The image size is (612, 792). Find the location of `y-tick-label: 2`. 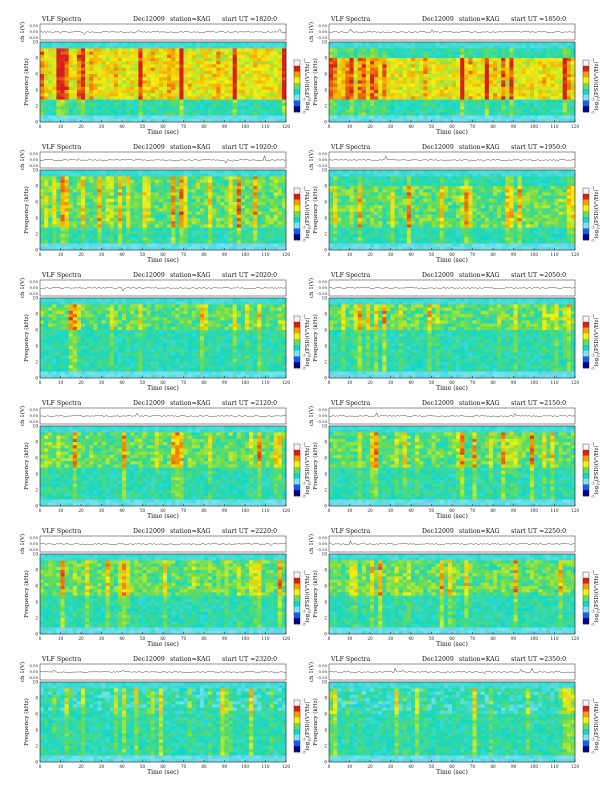

y-tick-label: 2 is located at coordinates (325, 106).